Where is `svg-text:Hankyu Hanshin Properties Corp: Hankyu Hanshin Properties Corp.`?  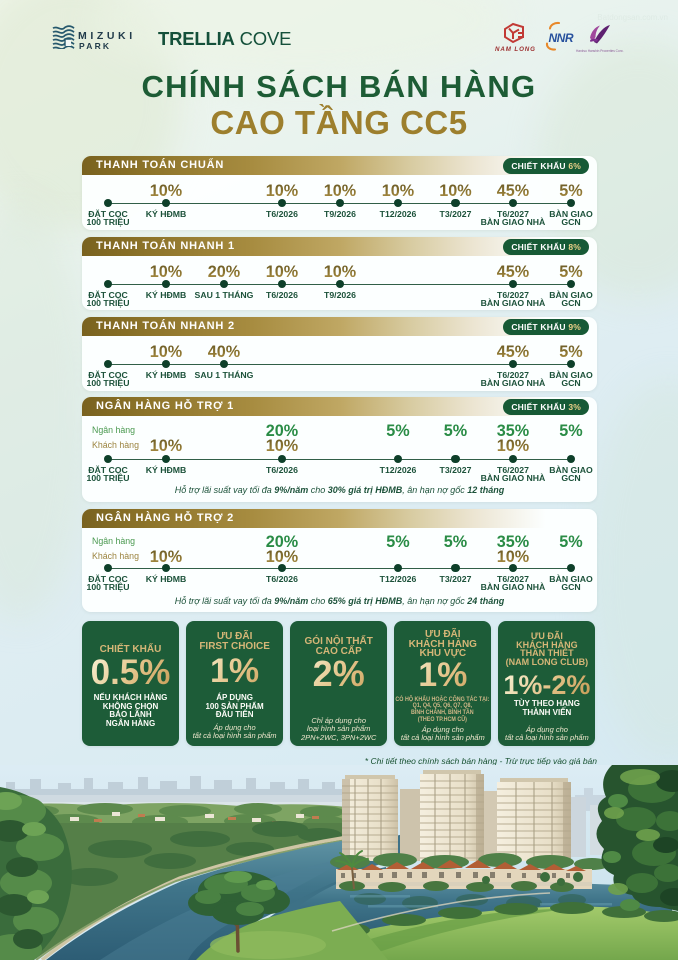 svg-text:Hankyu Hanshin Properties Corp: Hankyu Hanshin Properties Corp. is located at coordinates (600, 50).